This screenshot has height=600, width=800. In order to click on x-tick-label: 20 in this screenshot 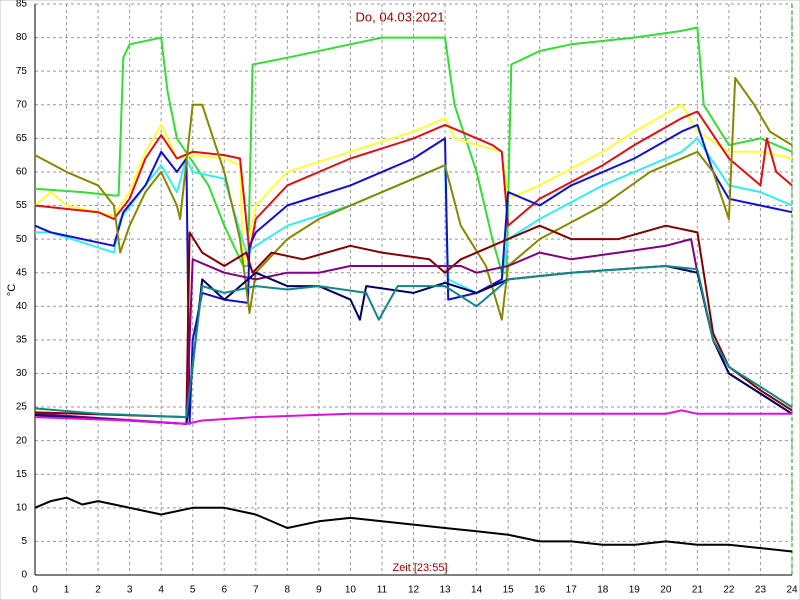, I will do `click(666, 590)`.